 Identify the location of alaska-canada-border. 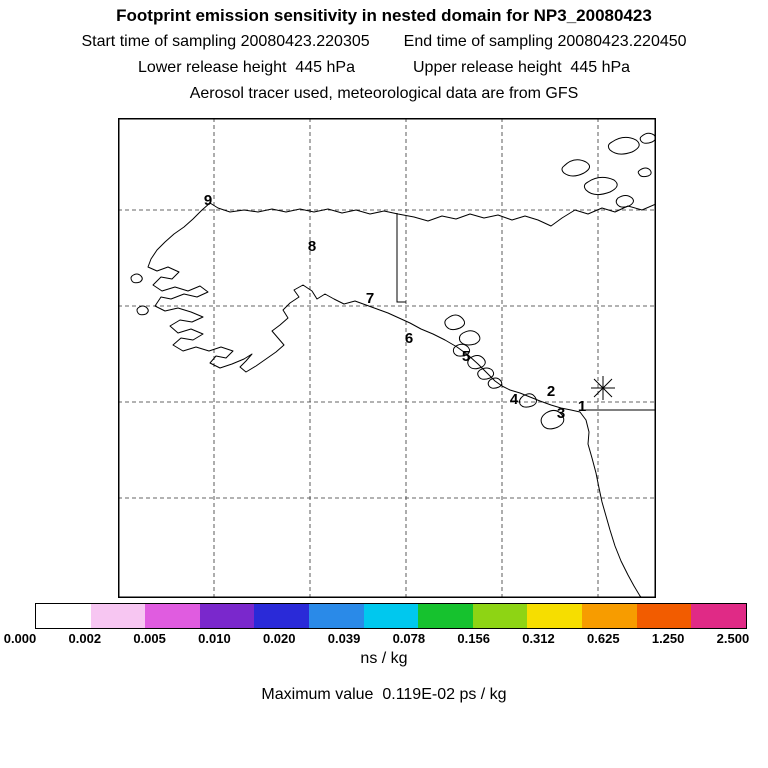
(401, 258).